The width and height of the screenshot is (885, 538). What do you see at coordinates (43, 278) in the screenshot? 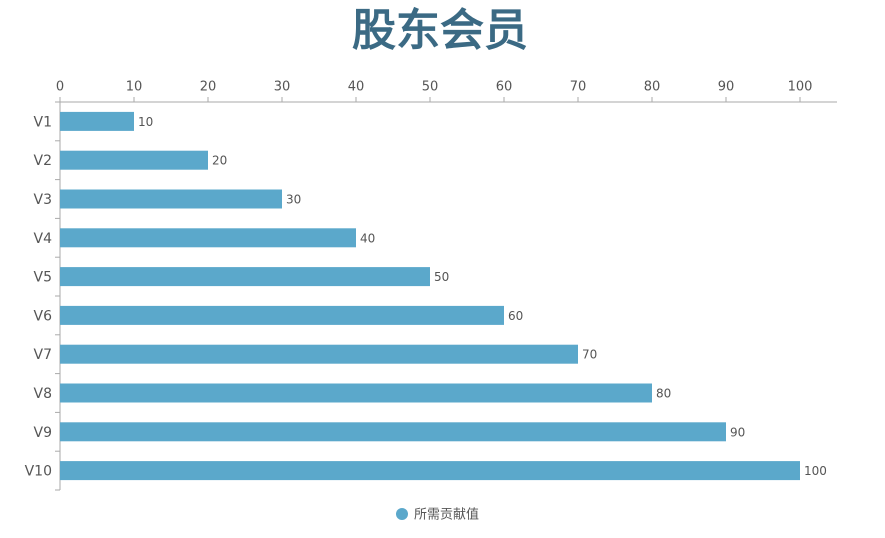
I see `y-tick-label: V5` at bounding box center [43, 278].